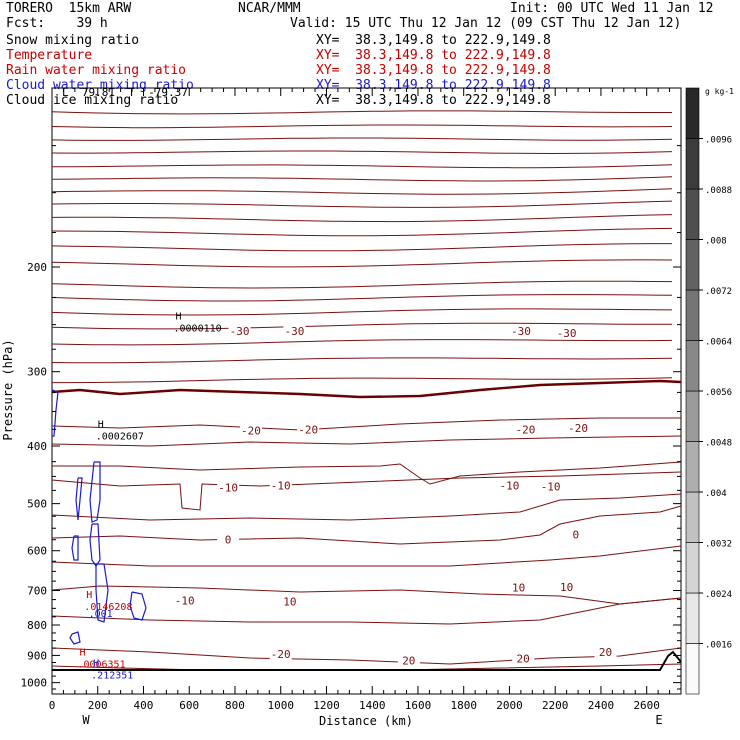  I want to click on field-rain-xy: XY= 38.3,149.8 to 222.9,149.8, so click(433, 70).